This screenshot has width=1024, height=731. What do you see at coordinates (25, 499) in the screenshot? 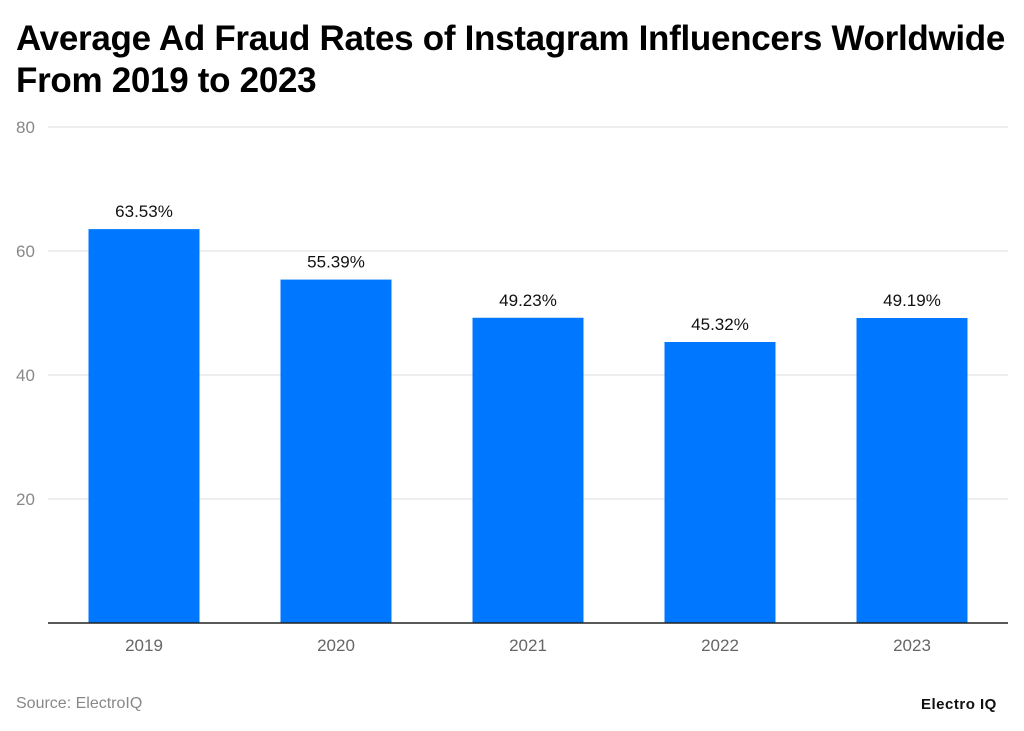
I see `y-tick-label: 20` at bounding box center [25, 499].